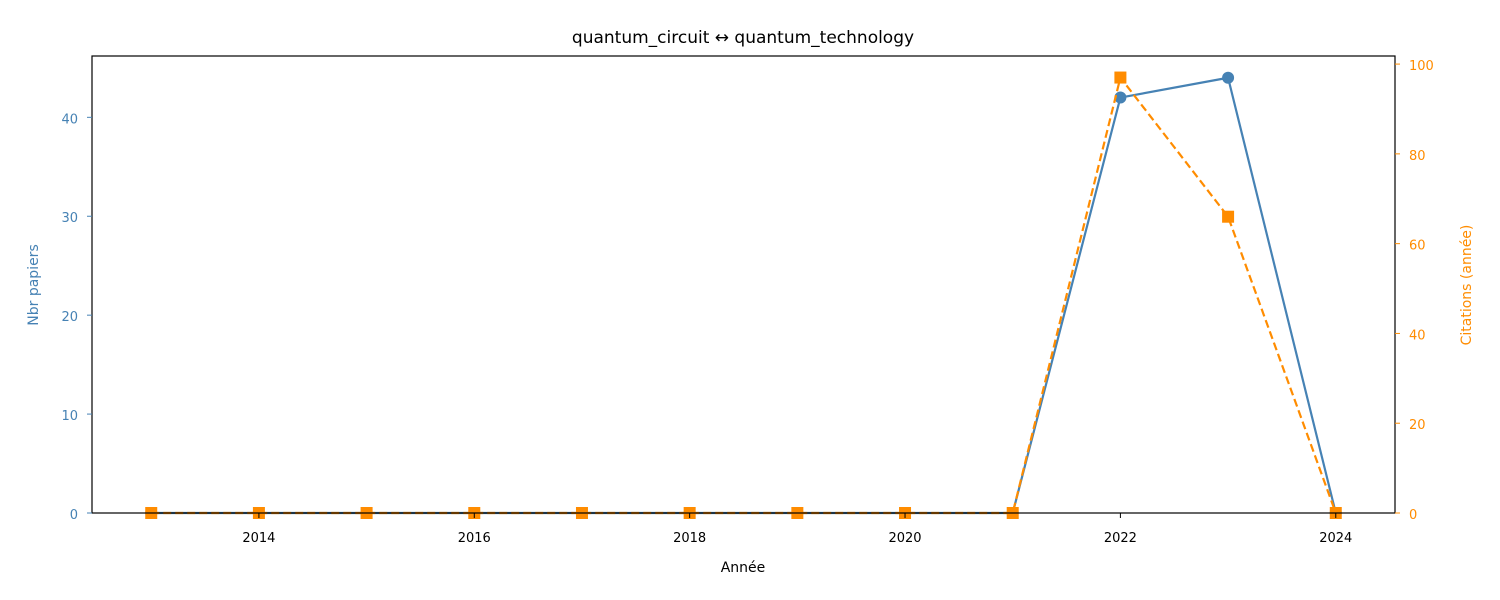  What do you see at coordinates (69, 317) in the screenshot?
I see `y-left-tick-label: 20` at bounding box center [69, 317].